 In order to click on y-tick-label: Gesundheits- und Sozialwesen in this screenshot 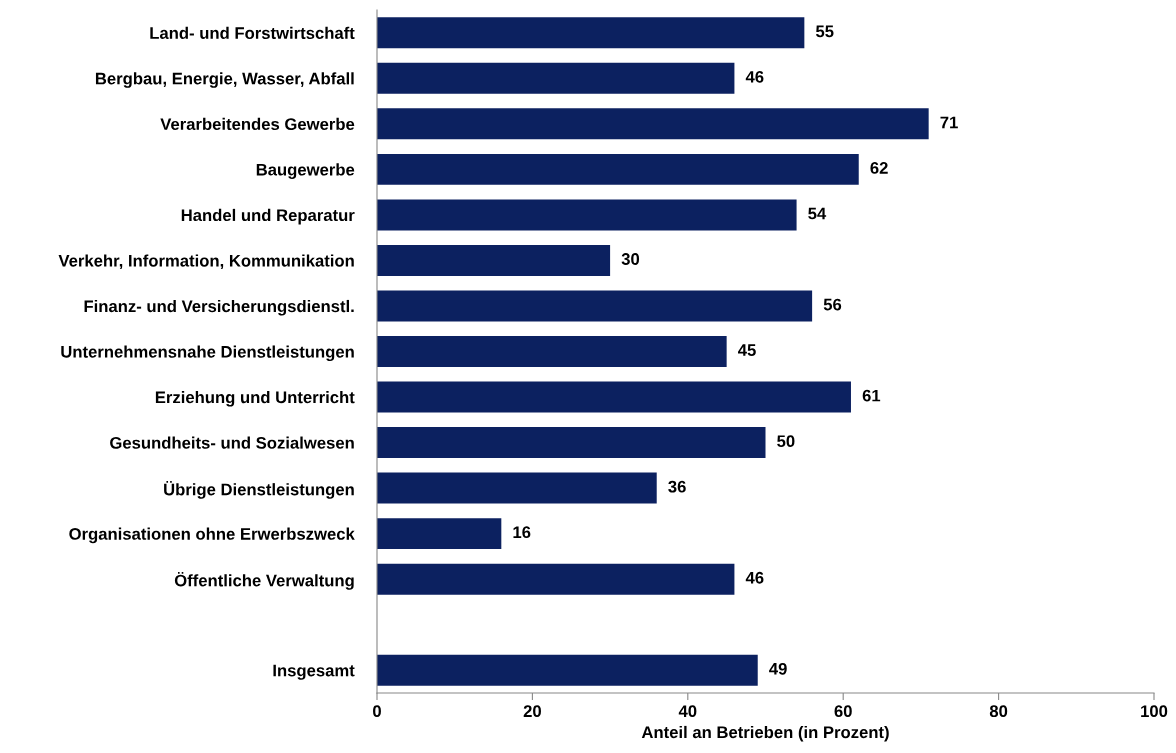, I will do `click(232, 442)`.